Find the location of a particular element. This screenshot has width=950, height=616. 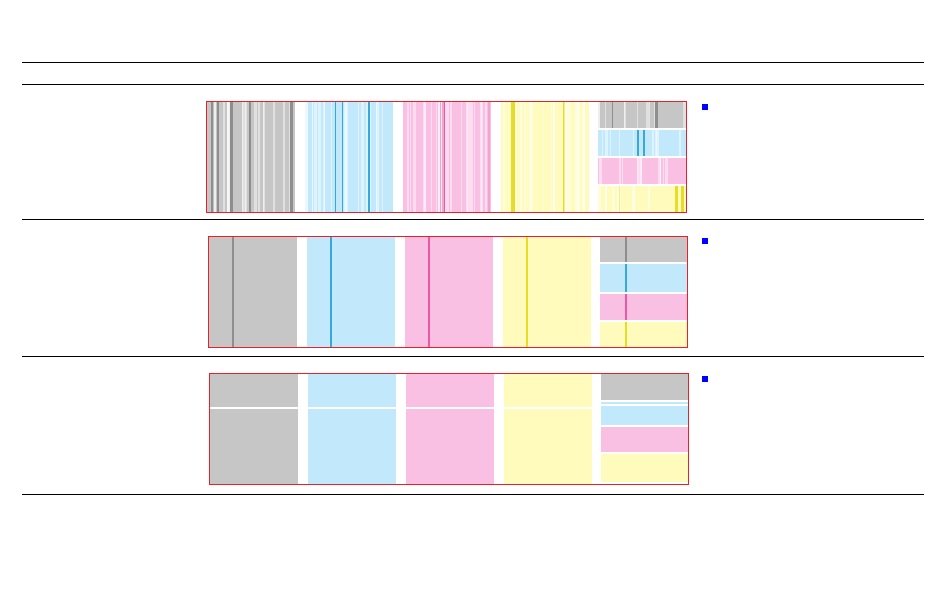

cyan-block is located at coordinates (352, 429).